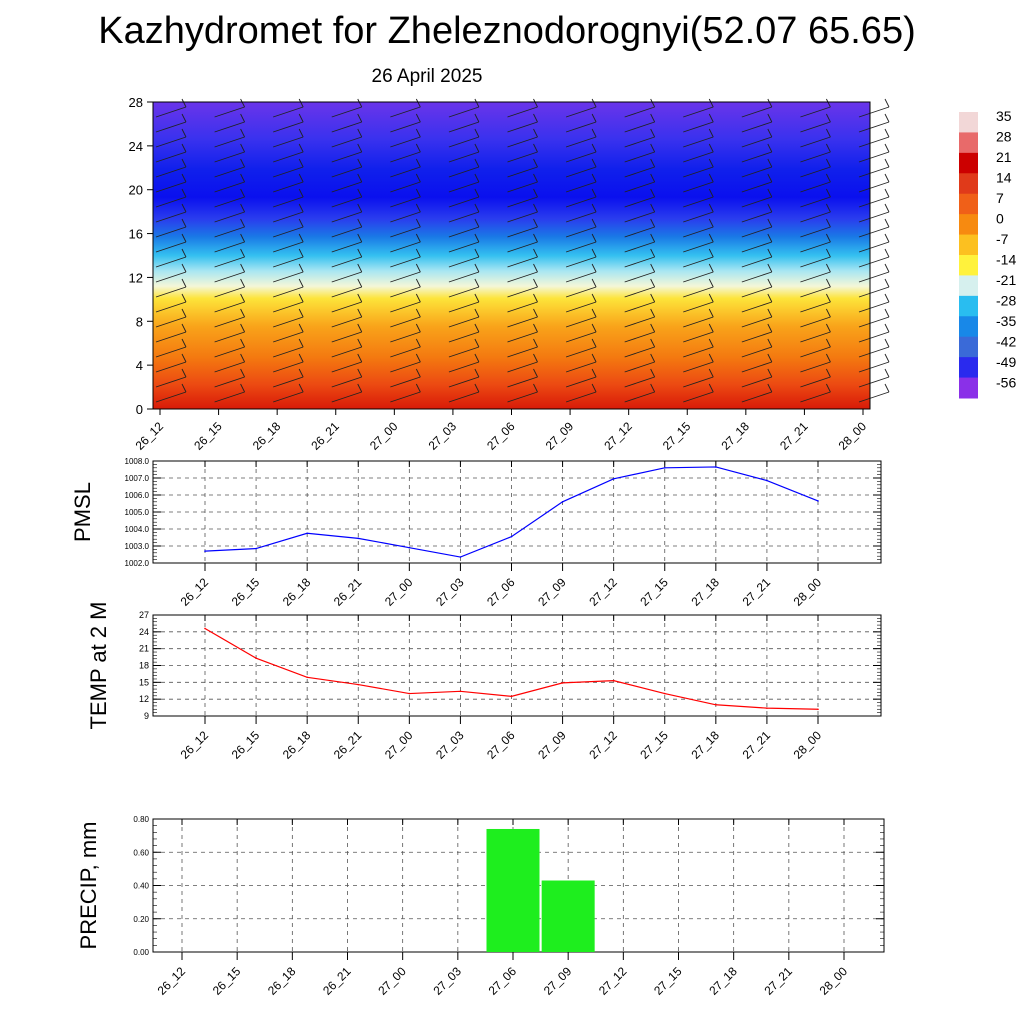 The image size is (1024, 1024). I want to click on y-tick-label: 15, so click(144, 682).